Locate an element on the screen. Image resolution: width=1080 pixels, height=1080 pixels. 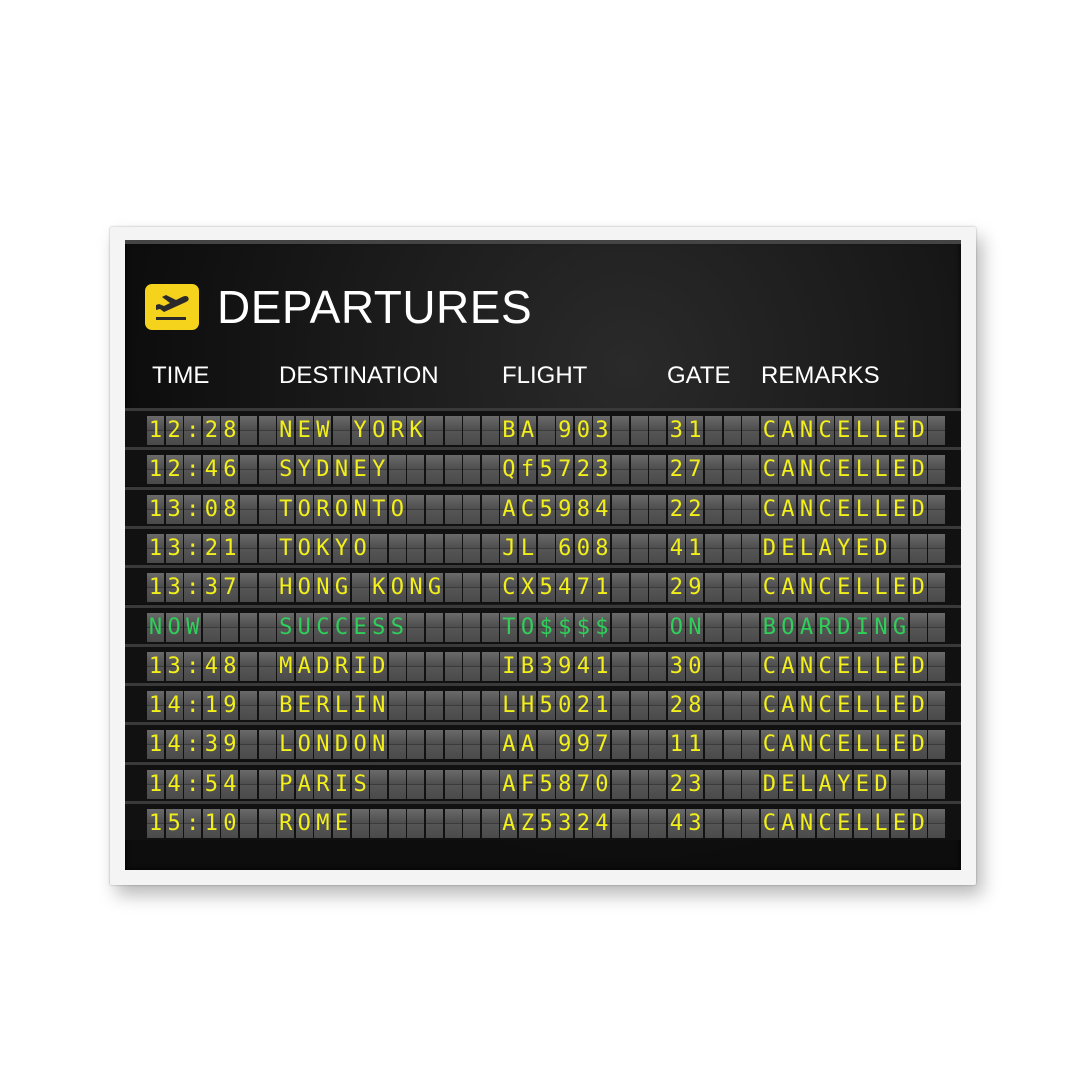
flight-row: 13:37 HONG KONG CX5471 29 CANCELLED is located at coordinates (543, 585).